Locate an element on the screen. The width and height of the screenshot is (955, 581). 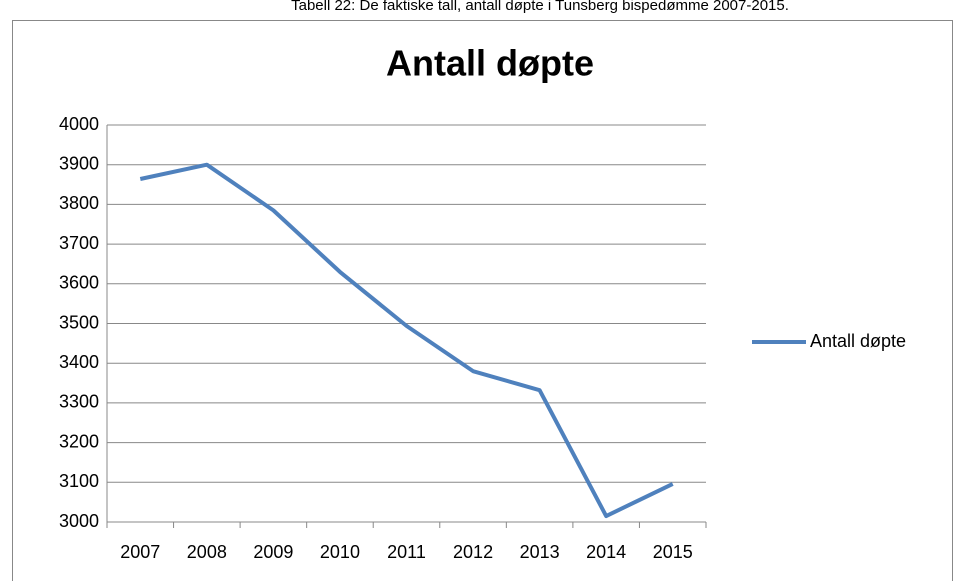
y-tick-label: 3400 is located at coordinates (79, 362).